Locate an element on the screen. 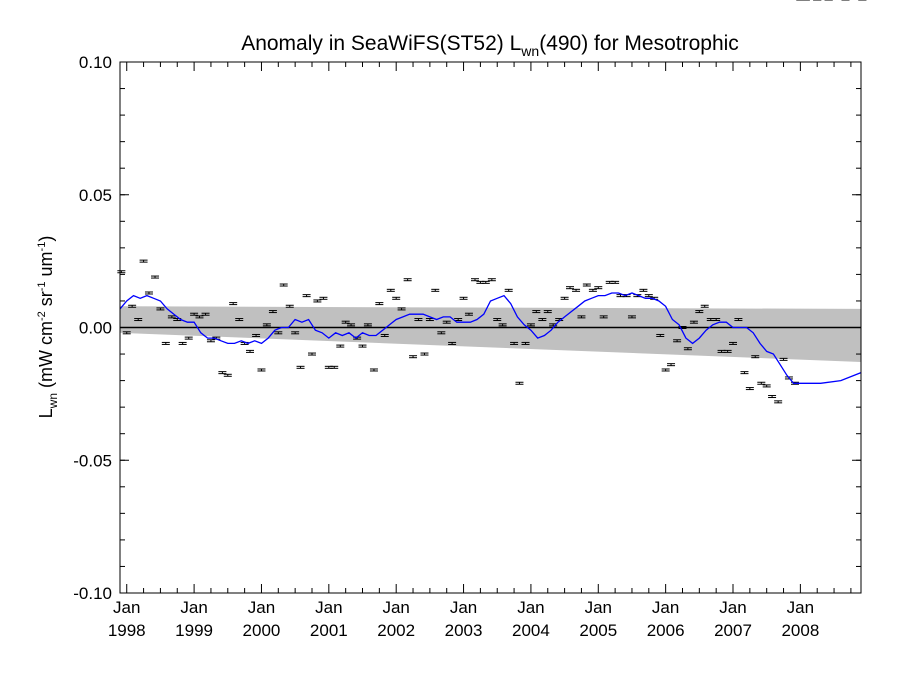 This screenshot has height=675, width=900. title-tail: (490) for Mesotrophic is located at coordinates (639, 43).